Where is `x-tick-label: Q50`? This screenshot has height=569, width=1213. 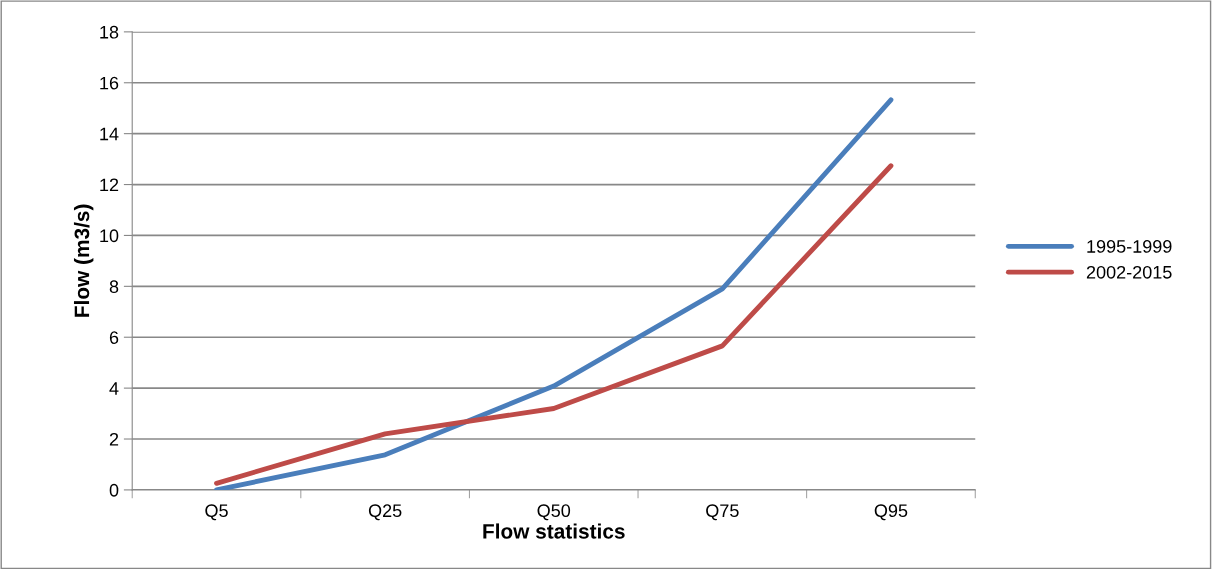
x-tick-label: Q50 is located at coordinates (554, 512).